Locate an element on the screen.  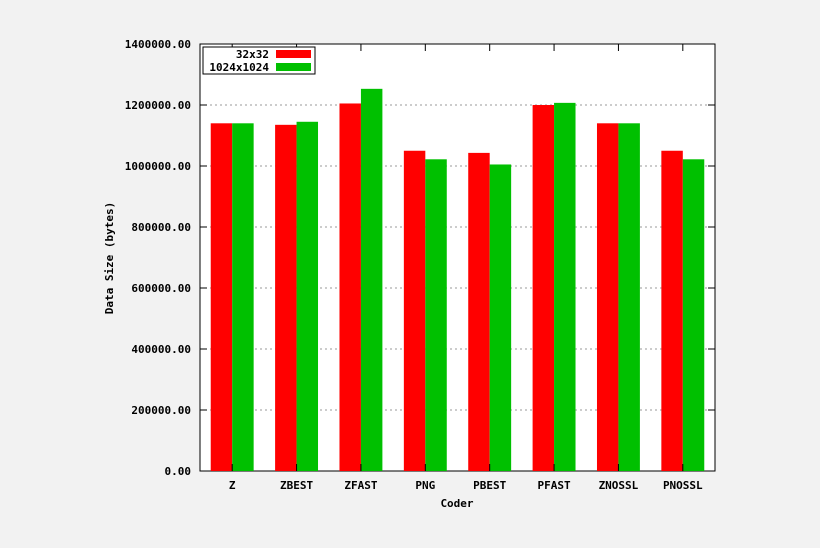
x-tick-label: Z is located at coordinates (232, 485).